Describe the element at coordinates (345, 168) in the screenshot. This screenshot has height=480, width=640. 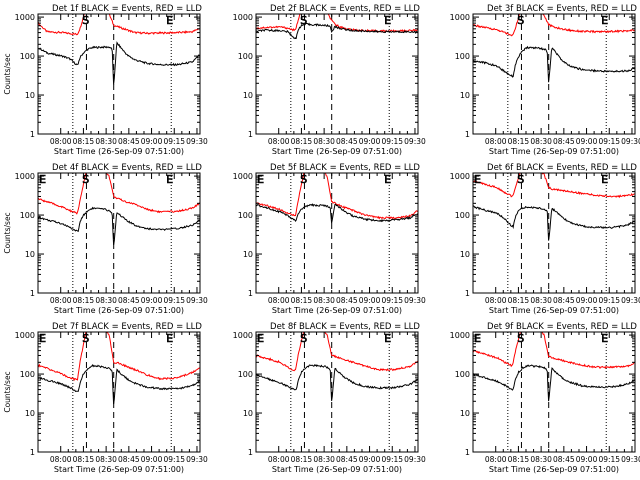
I see `chart-title: Det 5f BLACK = Events, RED = LLD` at that location.